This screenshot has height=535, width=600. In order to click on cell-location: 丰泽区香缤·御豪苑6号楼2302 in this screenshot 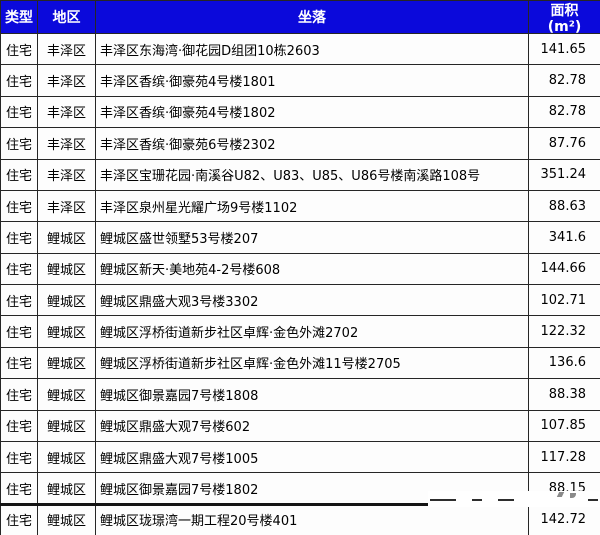, I will do `click(312, 144)`.